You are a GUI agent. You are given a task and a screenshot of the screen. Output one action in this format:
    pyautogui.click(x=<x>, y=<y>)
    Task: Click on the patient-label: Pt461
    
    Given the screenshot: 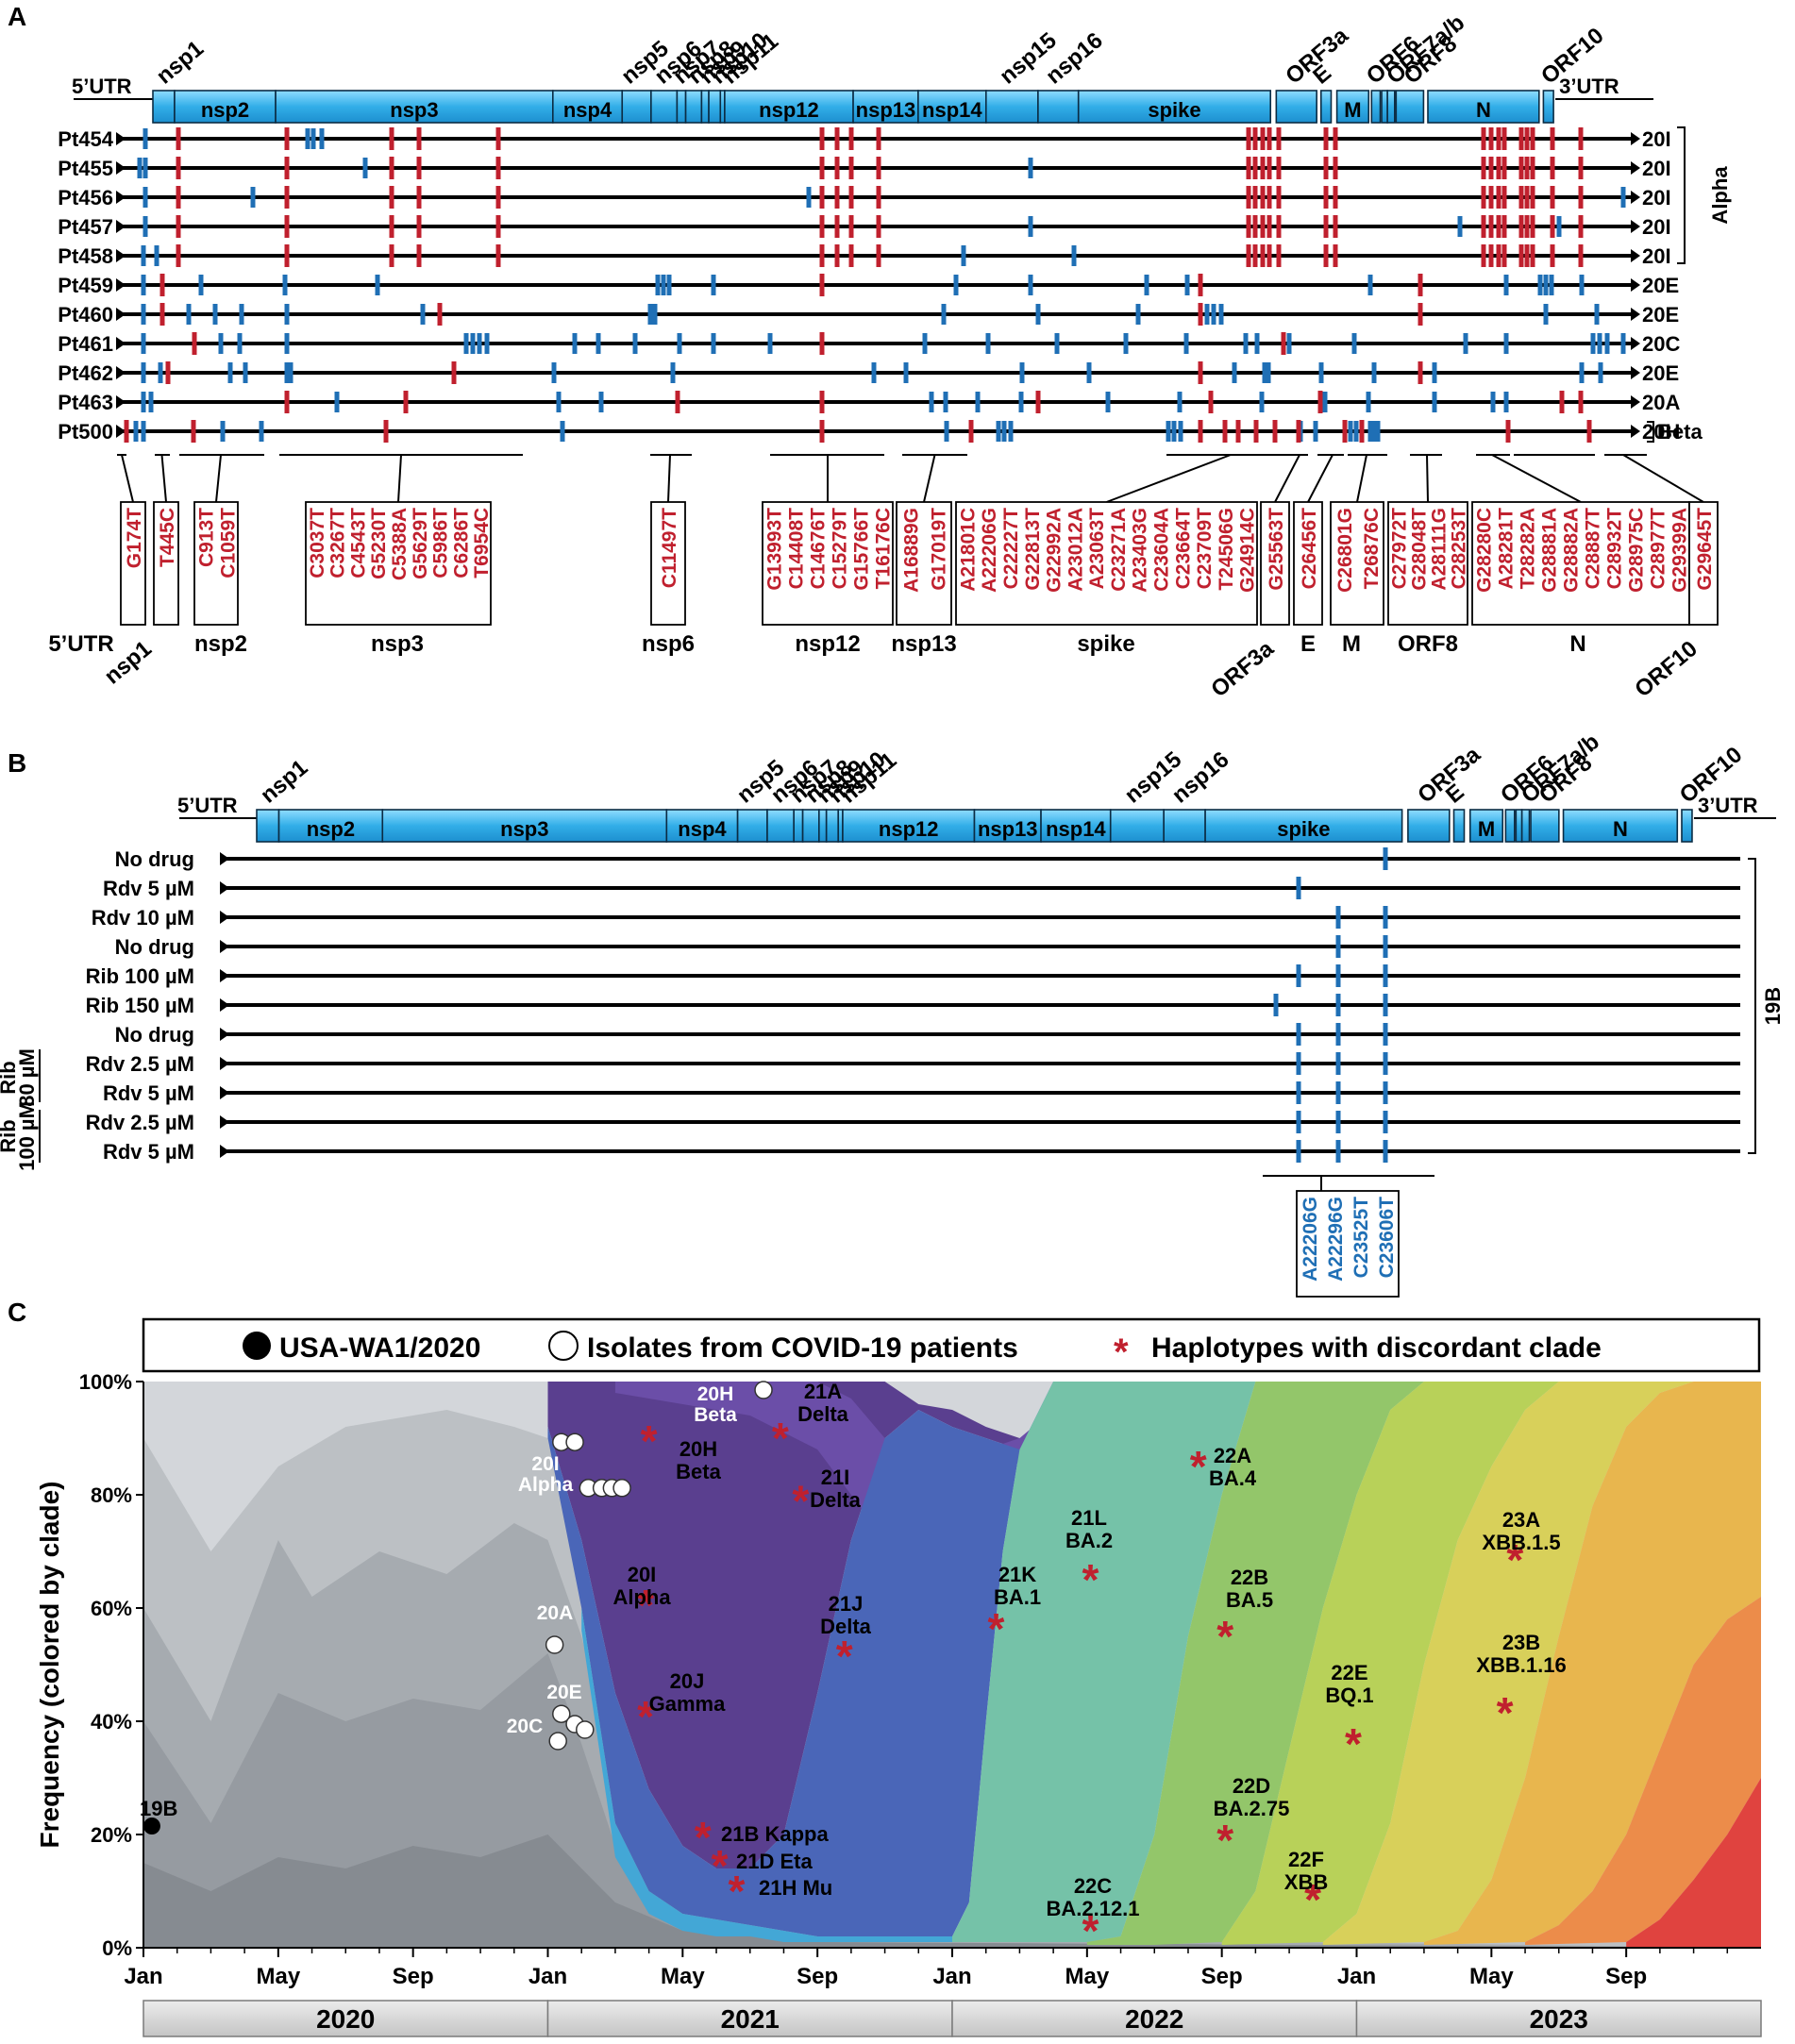 What is the action you would take?
    pyautogui.click(x=85, y=344)
    